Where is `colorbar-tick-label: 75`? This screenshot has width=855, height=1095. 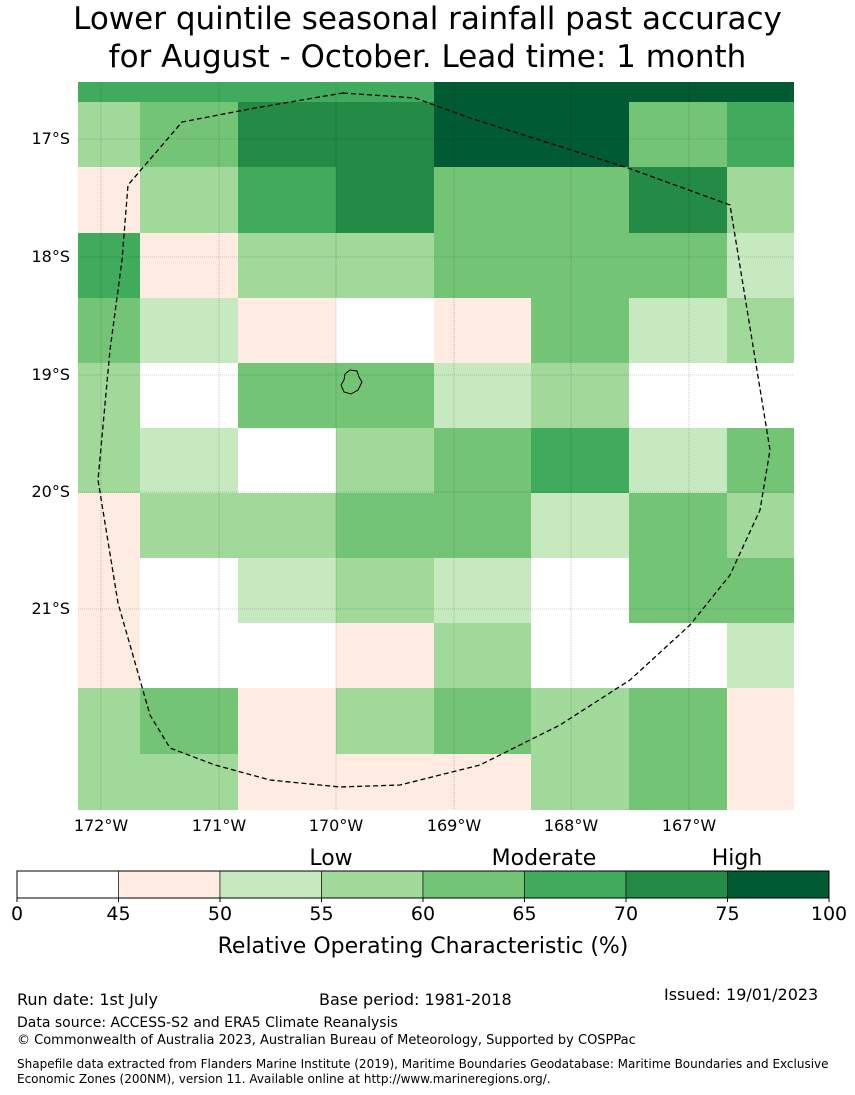
colorbar-tick-label: 75 is located at coordinates (727, 914).